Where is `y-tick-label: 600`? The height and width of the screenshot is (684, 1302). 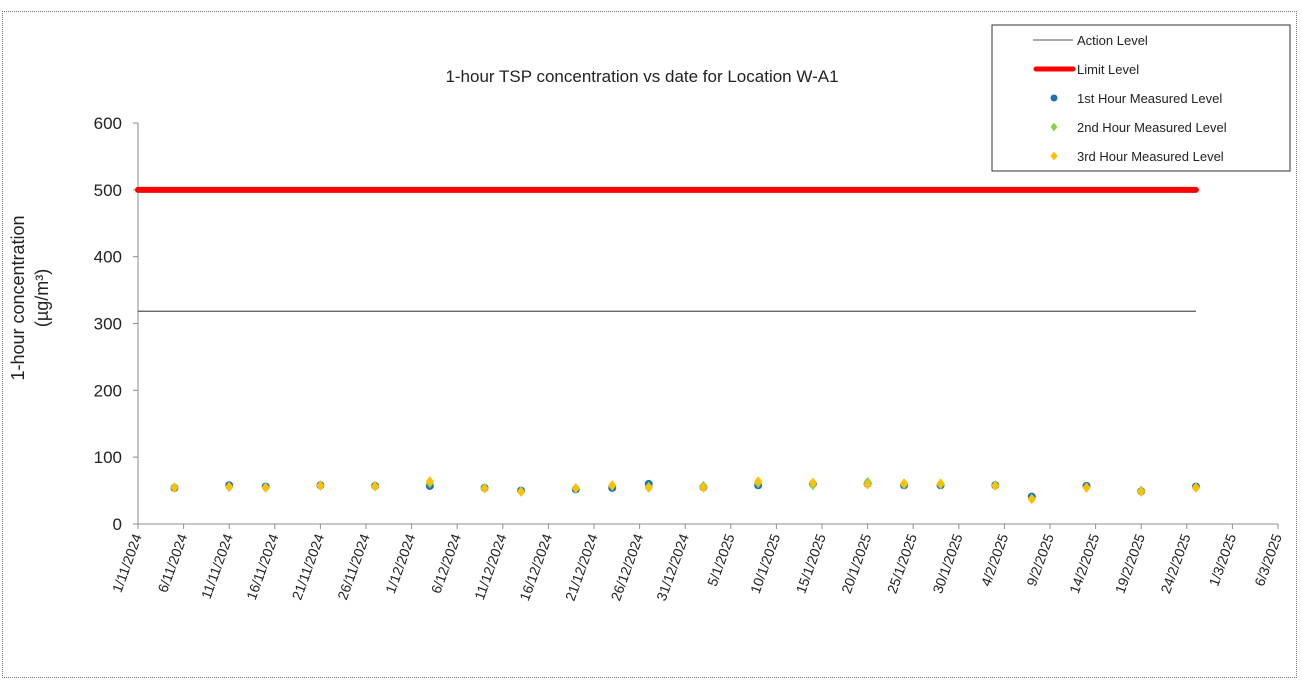 y-tick-label: 600 is located at coordinates (108, 123).